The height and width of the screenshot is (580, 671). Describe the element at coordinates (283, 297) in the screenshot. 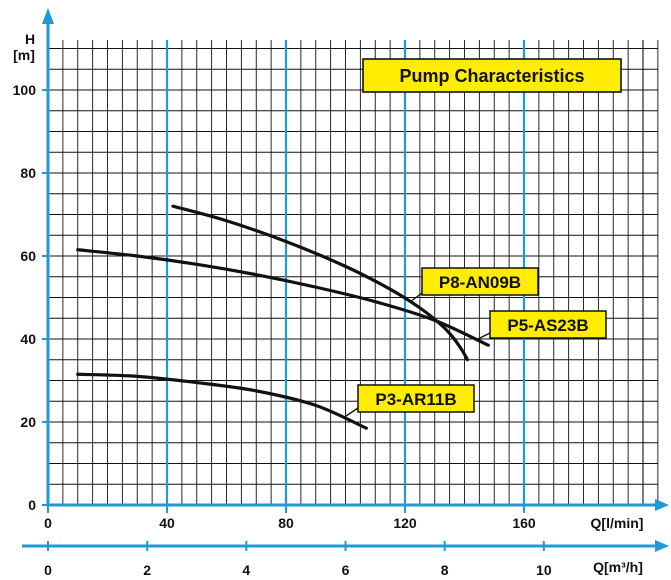

I see `series-line-p5-as23b` at that location.